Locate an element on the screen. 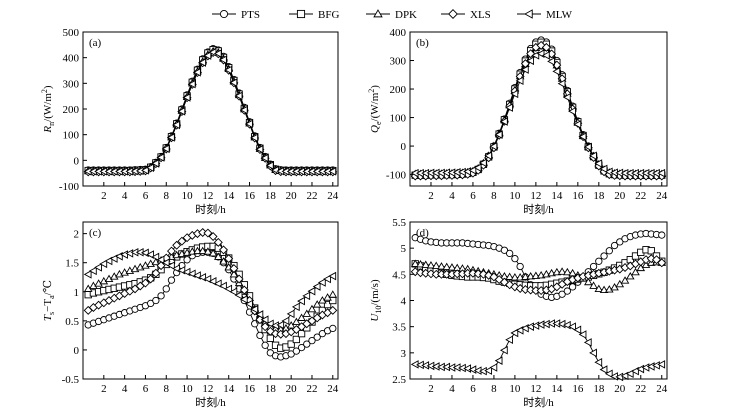  x-tick-label: 12 is located at coordinates (207, 389).